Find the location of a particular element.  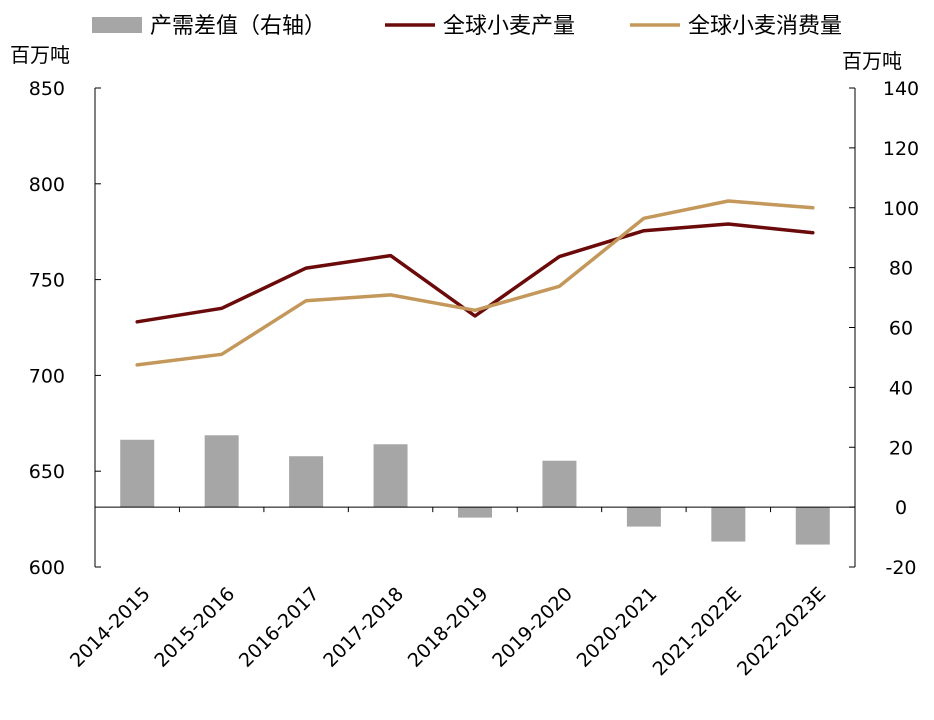

legend-label: 全球小麦消费量 is located at coordinates (765, 26).